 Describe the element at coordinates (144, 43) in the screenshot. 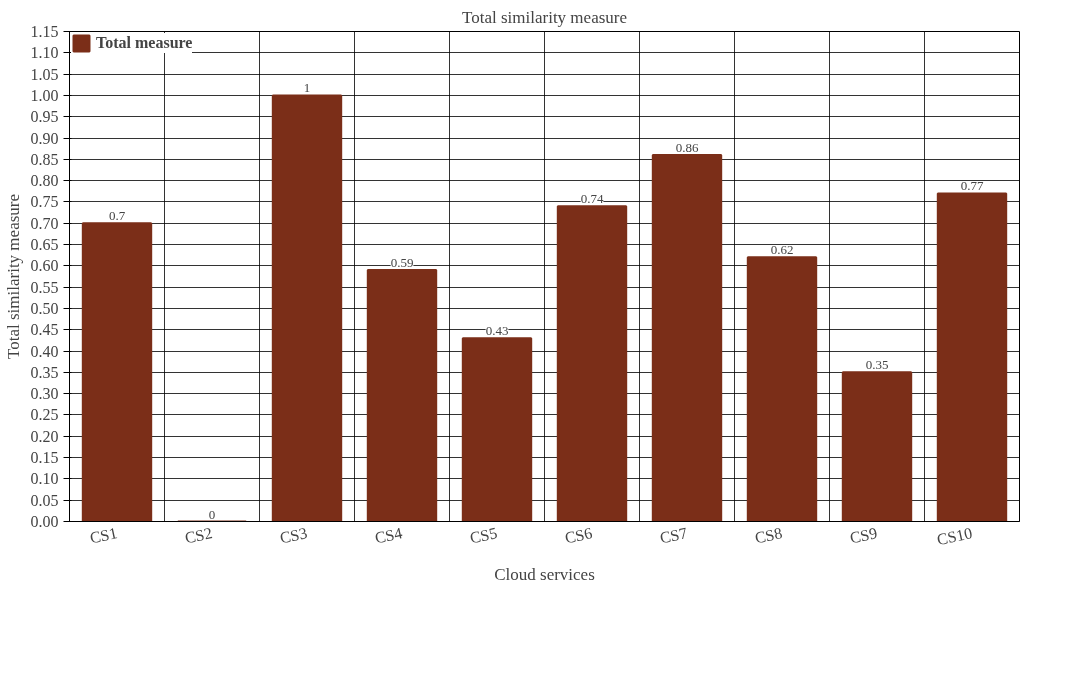

I see `legend-label: Total measure` at that location.